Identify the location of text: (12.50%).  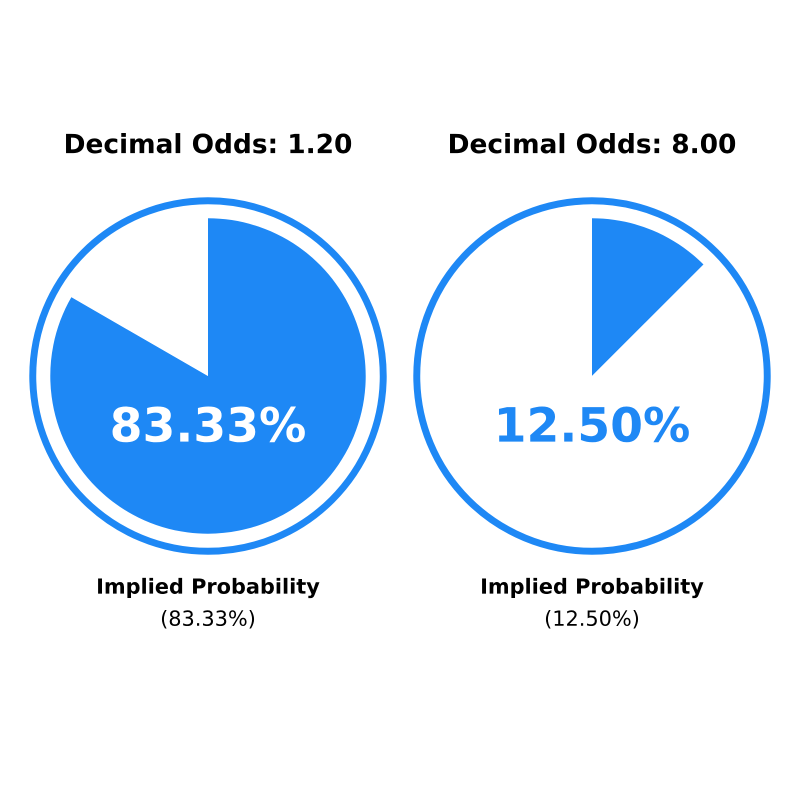
(592, 619).